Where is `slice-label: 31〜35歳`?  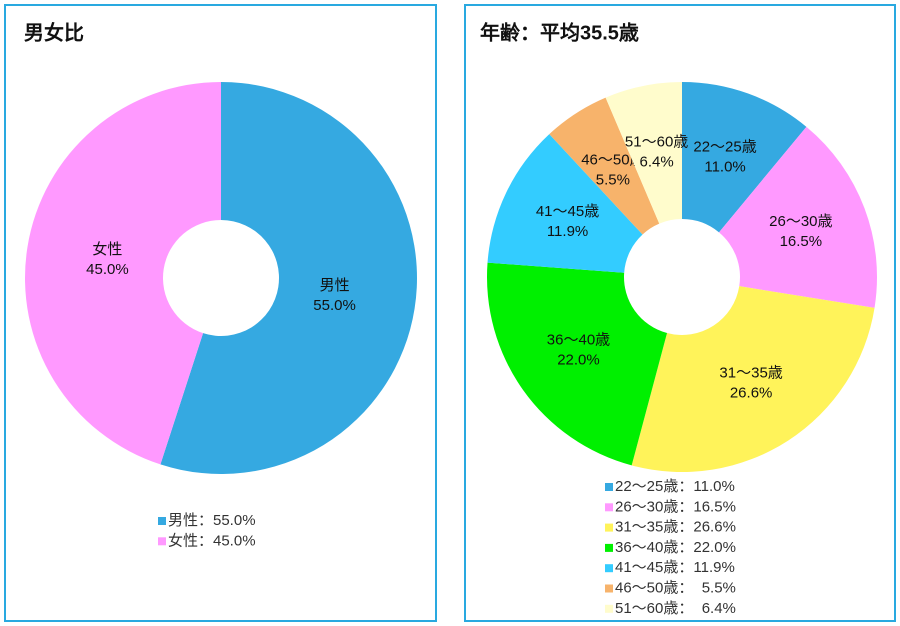
slice-label: 31〜35歳 is located at coordinates (750, 373).